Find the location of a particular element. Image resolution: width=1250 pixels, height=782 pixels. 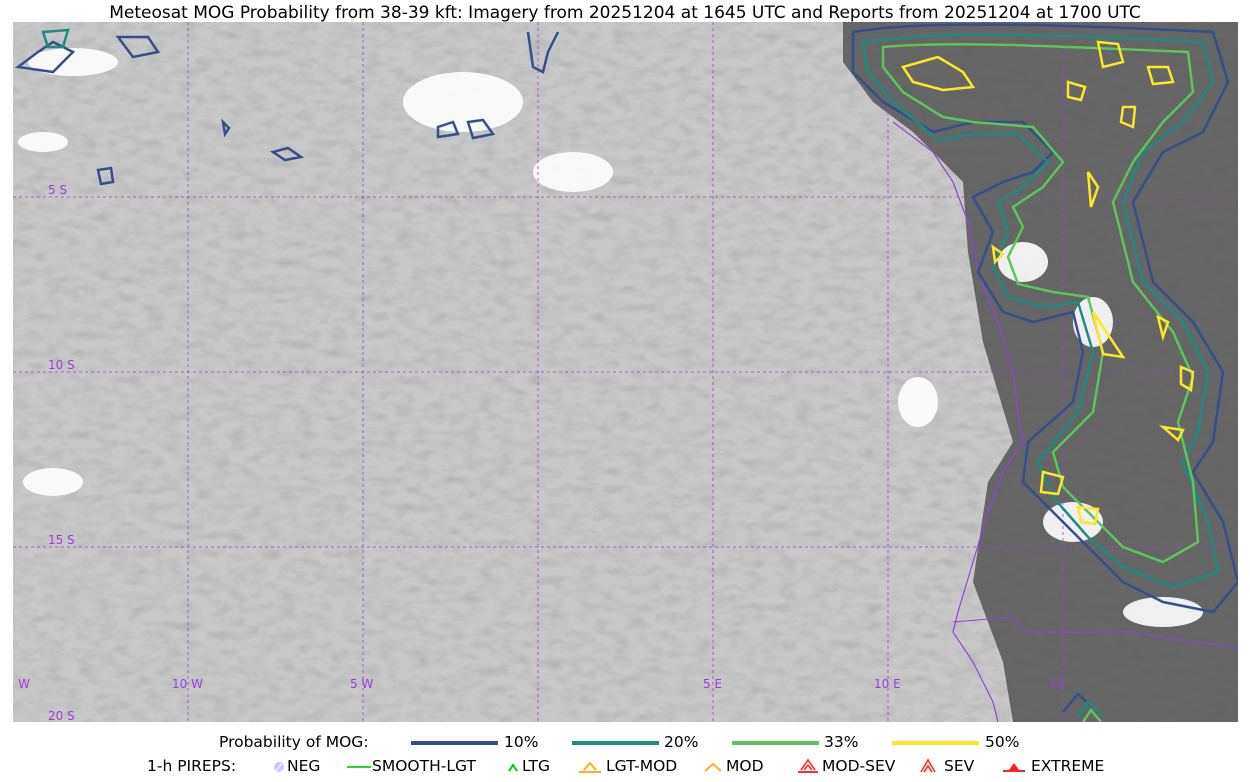

pirep-label-mod-sev: MOD-SEV is located at coordinates (859, 766).